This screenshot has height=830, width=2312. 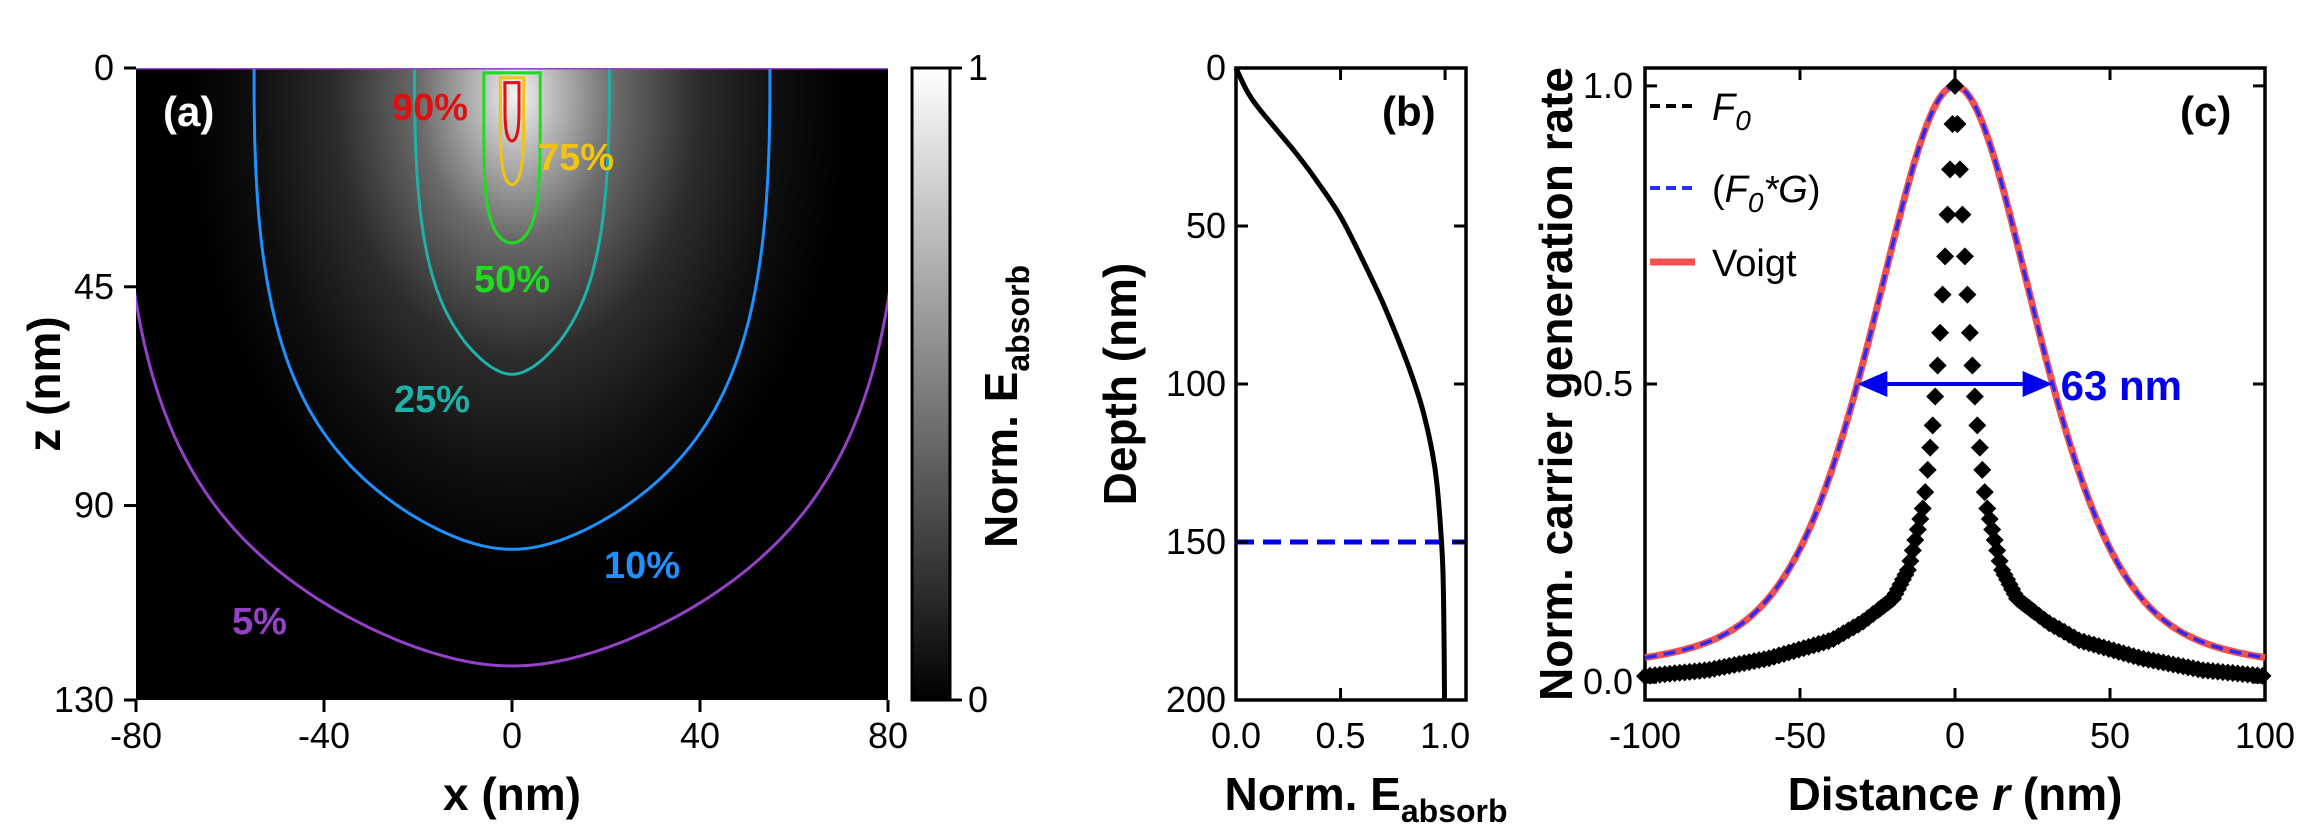 I want to click on colorbar-max-label: 1, so click(x=978, y=67).